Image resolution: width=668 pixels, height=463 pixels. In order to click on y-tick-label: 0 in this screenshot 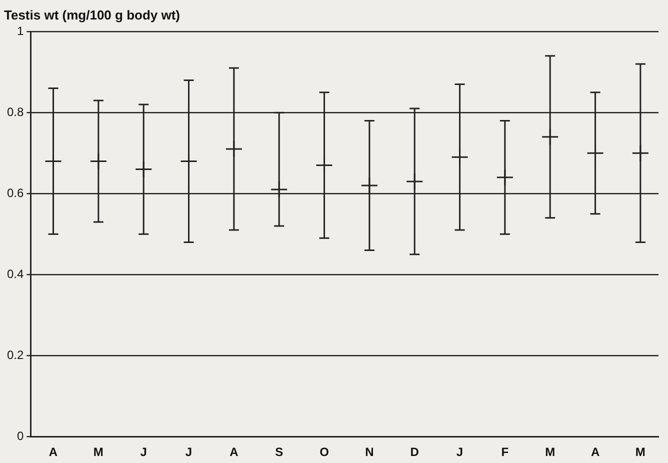, I will do `click(20, 435)`.